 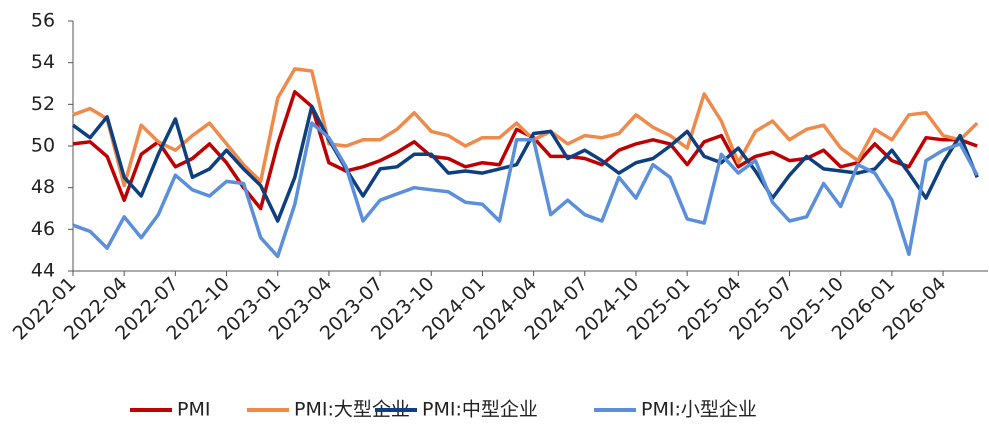 What do you see at coordinates (43, 271) in the screenshot?
I see `y-tick-label: 44` at bounding box center [43, 271].